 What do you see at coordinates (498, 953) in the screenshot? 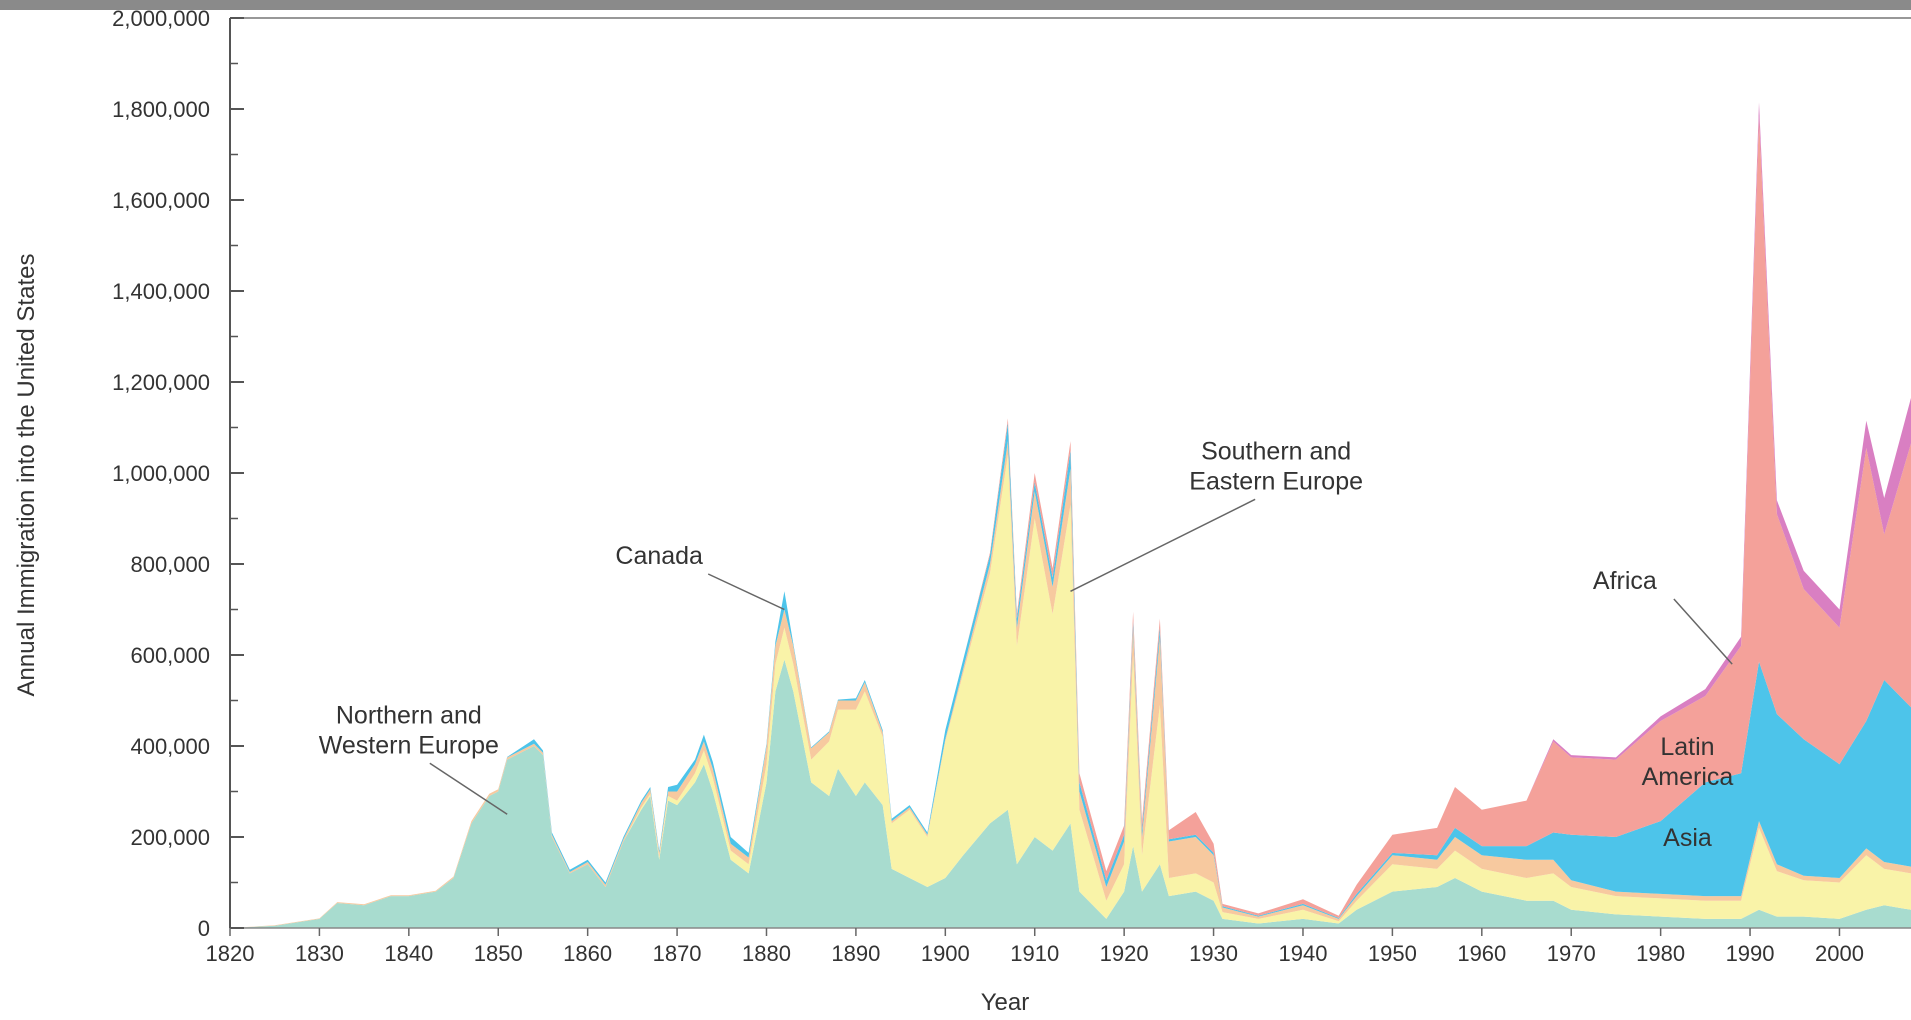
I see `x-tick-label: 1850` at bounding box center [498, 953].